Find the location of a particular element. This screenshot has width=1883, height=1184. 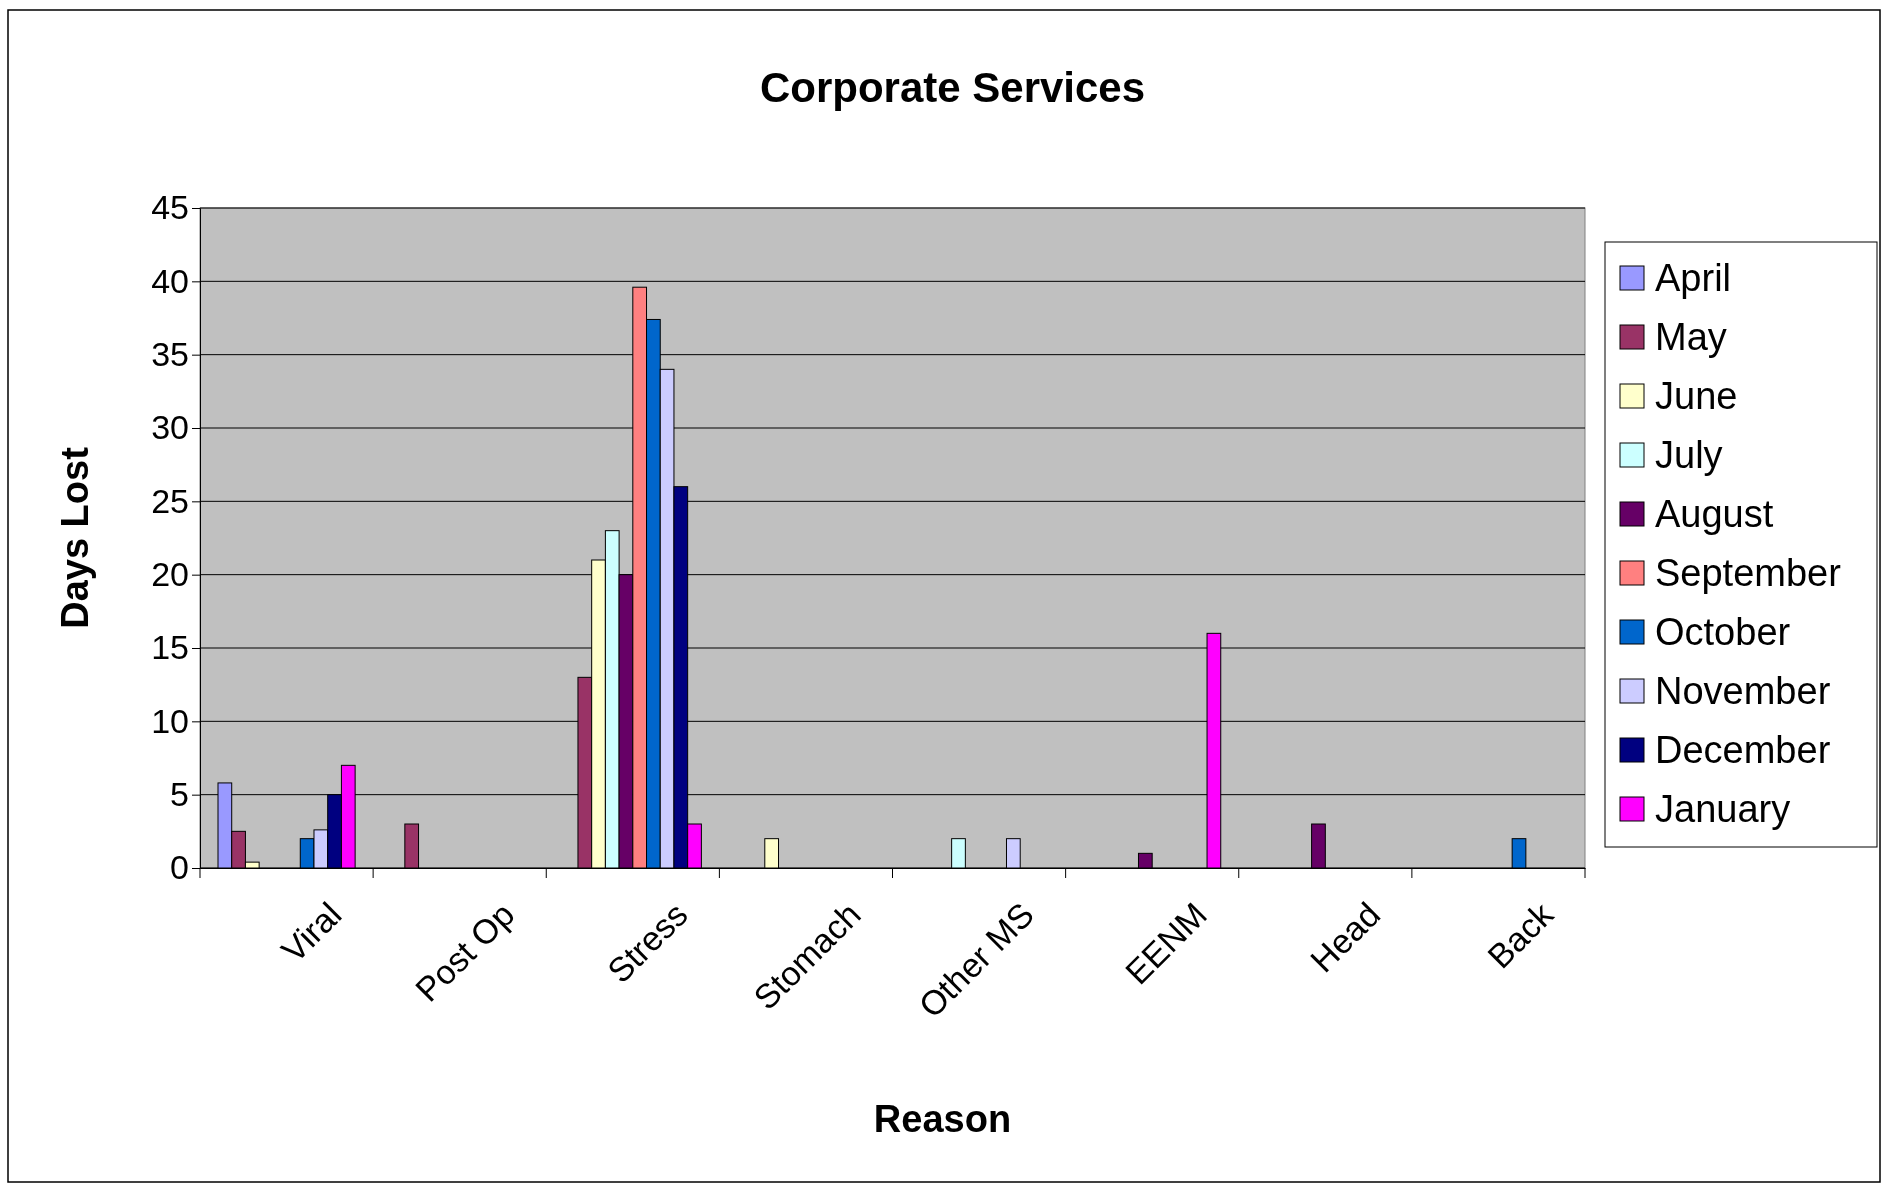

legend-label: May is located at coordinates (1691, 337).